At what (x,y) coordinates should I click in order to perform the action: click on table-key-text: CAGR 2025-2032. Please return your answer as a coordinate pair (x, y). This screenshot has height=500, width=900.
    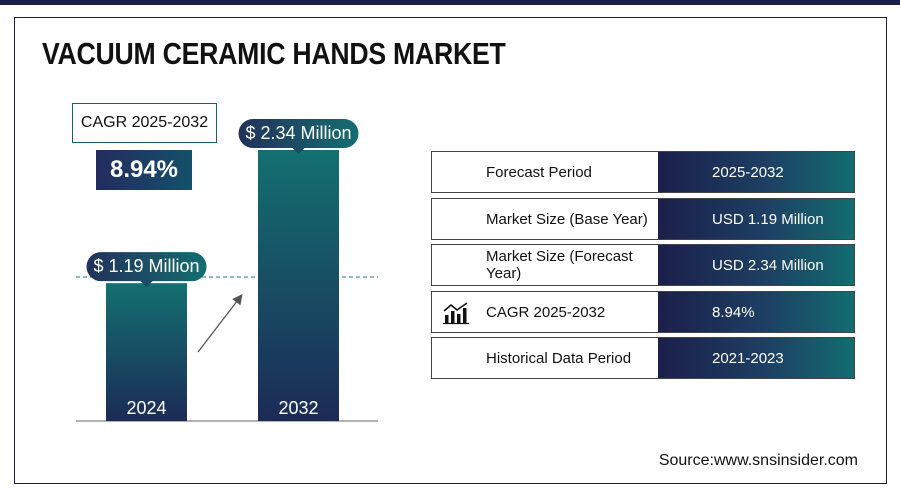
    Looking at the image, I should click on (546, 312).